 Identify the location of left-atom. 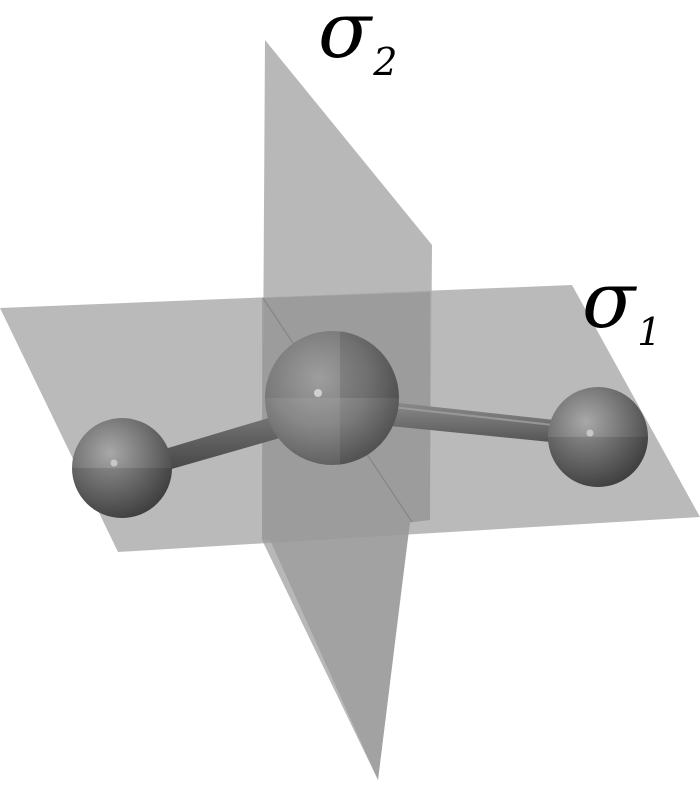
(122, 468).